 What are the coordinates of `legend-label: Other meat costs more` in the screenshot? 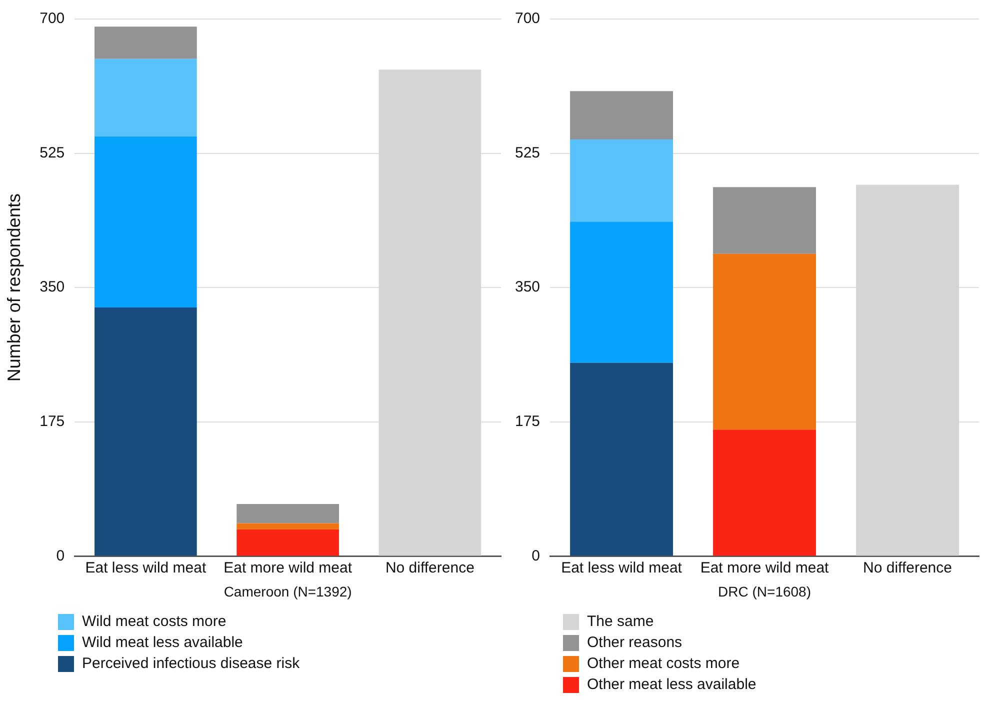 It's located at (663, 663).